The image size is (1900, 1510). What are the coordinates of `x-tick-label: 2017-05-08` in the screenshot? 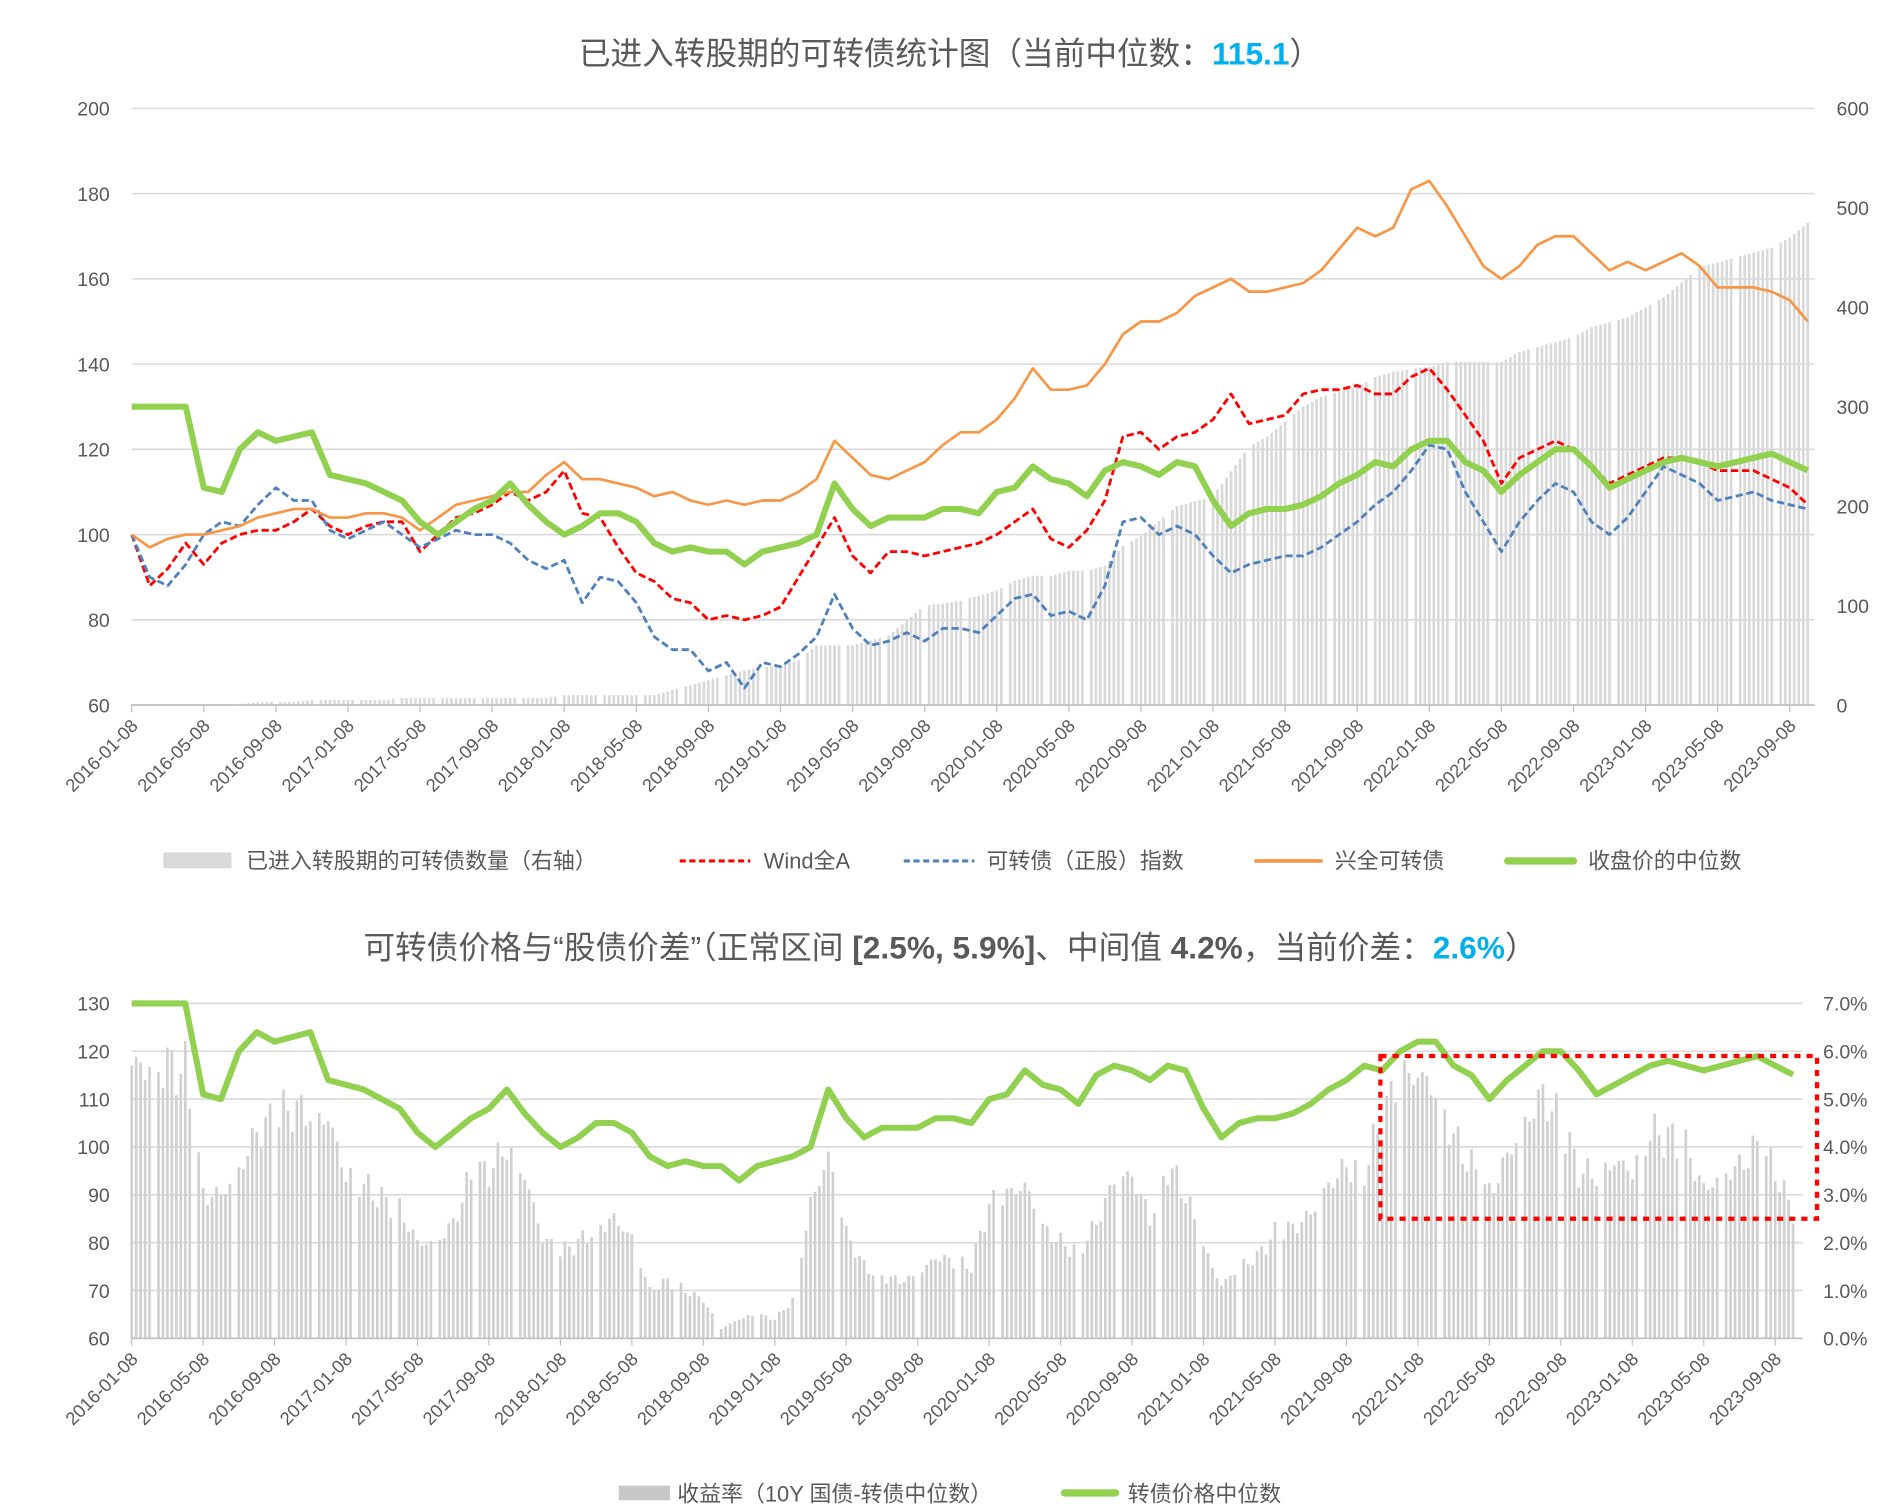 It's located at (389, 755).